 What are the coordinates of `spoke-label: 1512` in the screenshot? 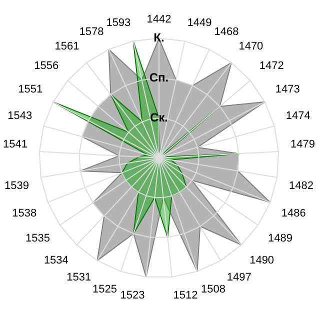 It's located at (185, 296).